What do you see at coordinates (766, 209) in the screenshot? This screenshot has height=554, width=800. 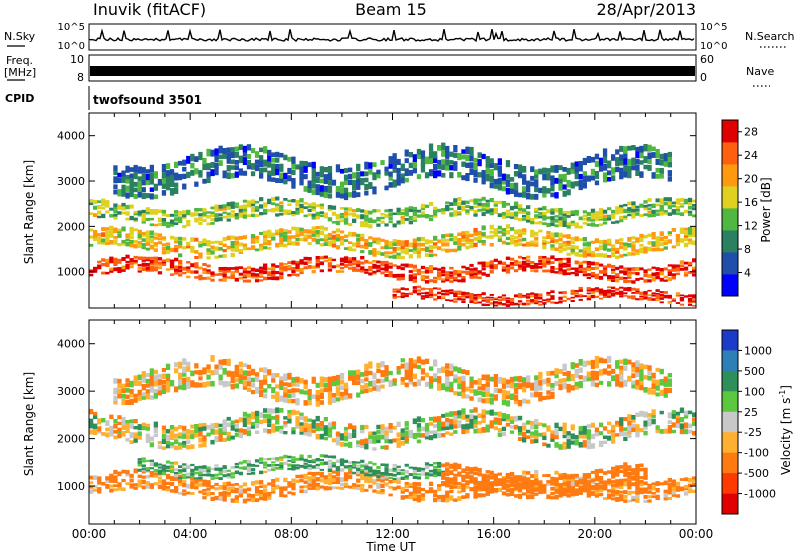 I see `power-colorbar-label: Power [dB]` at bounding box center [766, 209].